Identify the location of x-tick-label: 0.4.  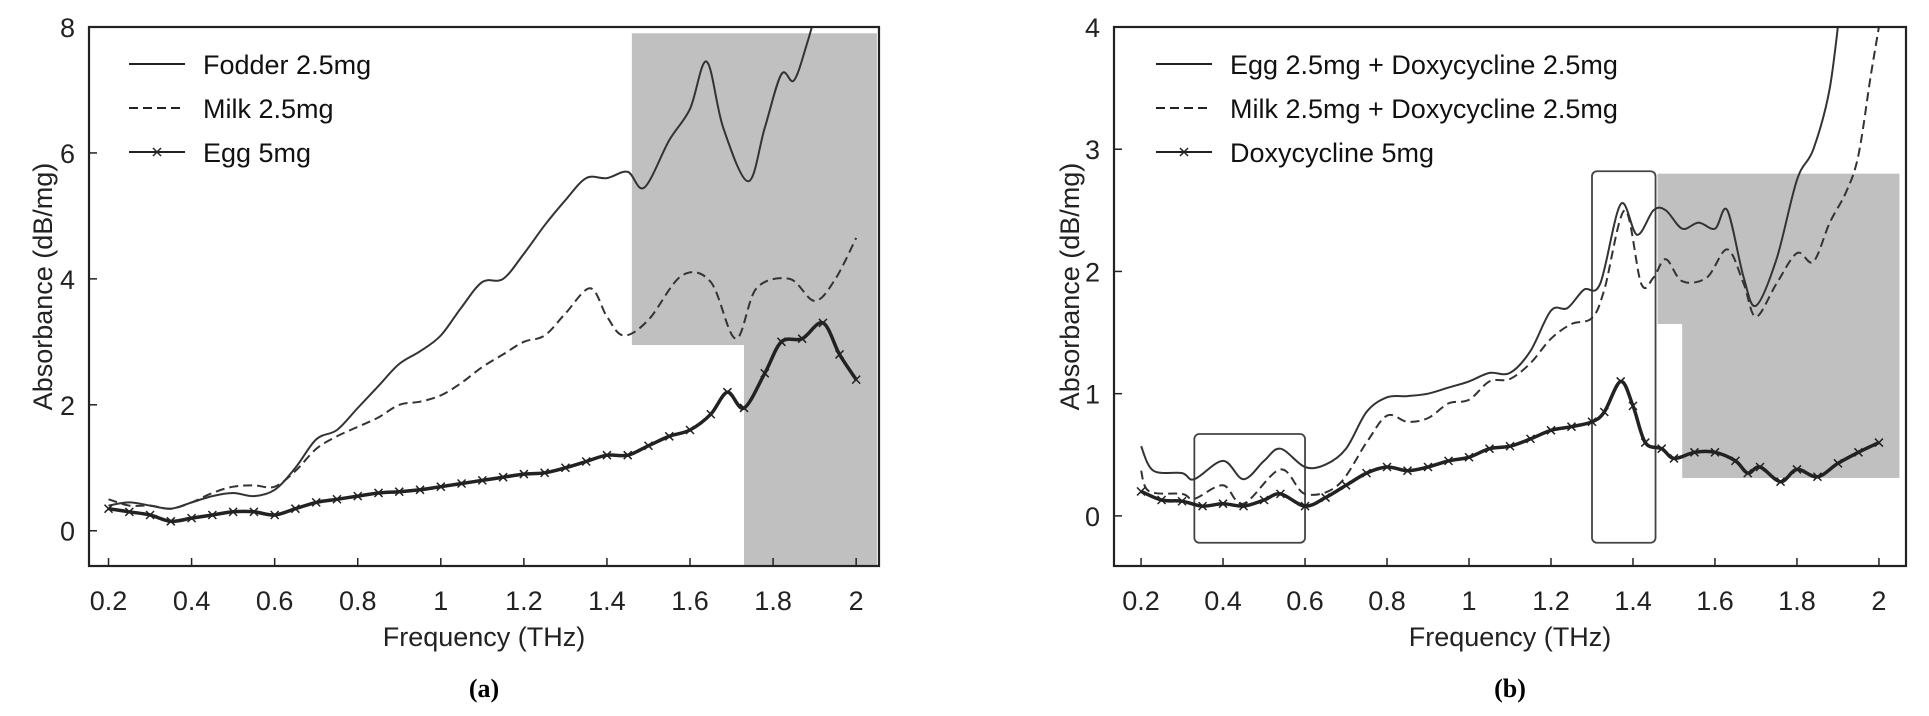
(192, 601).